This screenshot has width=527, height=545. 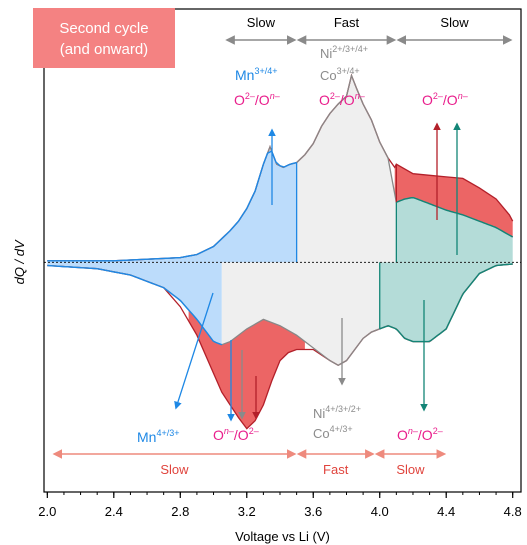 I want to click on label-co-discharge: Co4+/3+, so click(x=333, y=432).